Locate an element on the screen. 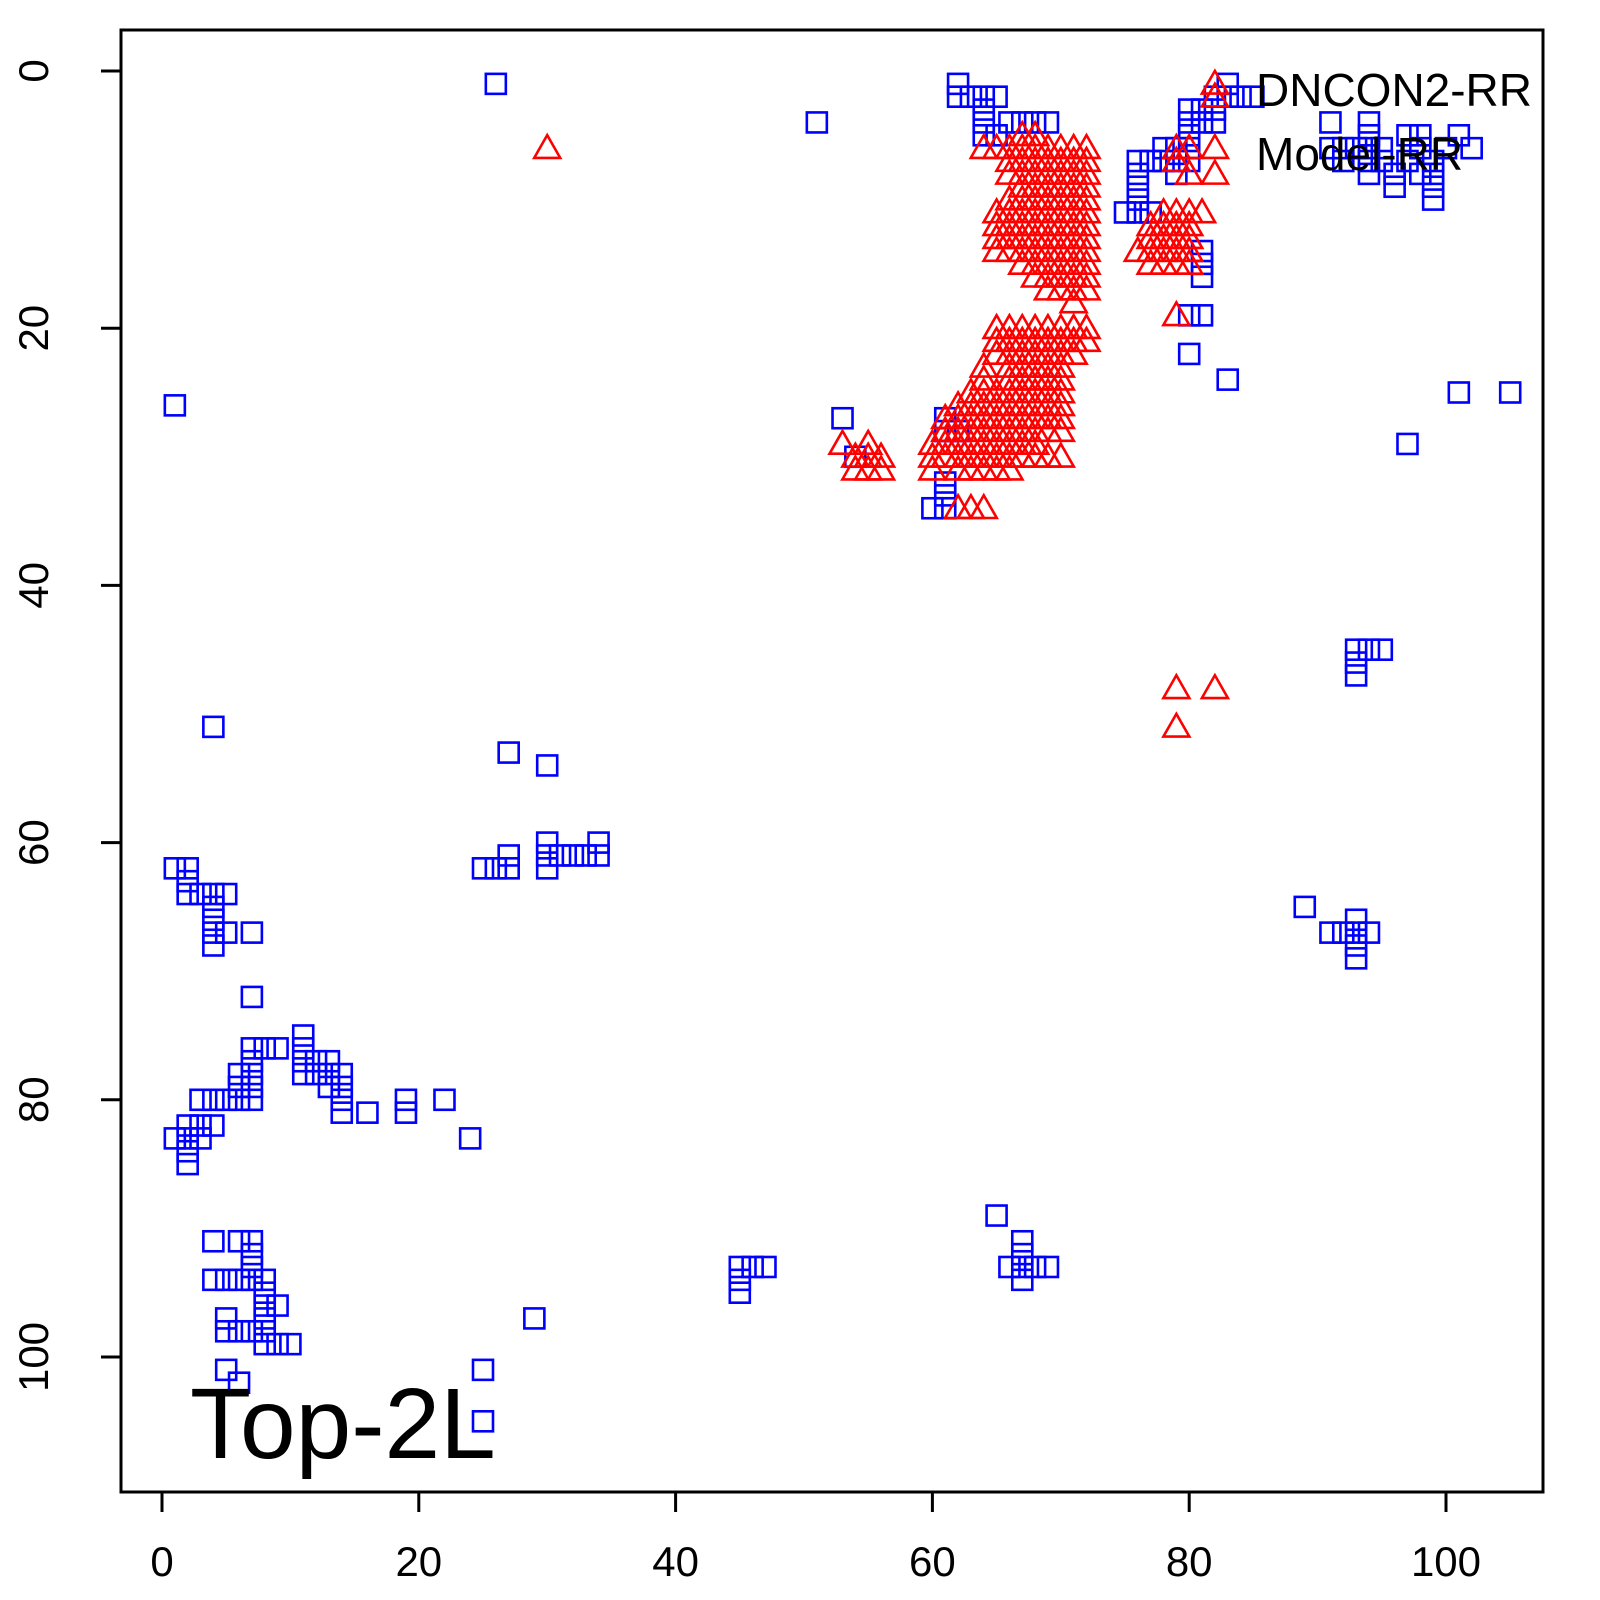 This screenshot has height=1600, width=1600. x-tick-label: 100 is located at coordinates (1446, 1561).